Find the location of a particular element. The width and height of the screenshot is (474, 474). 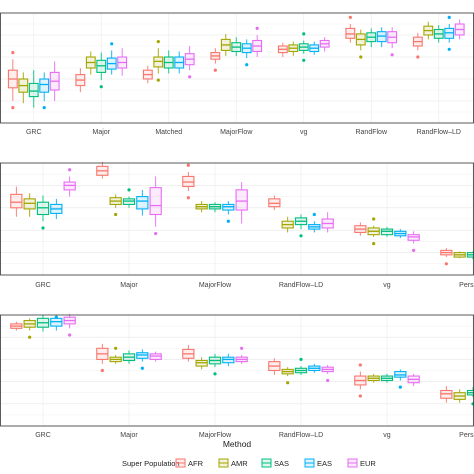

legend-label: SAS is located at coordinates (281, 463).